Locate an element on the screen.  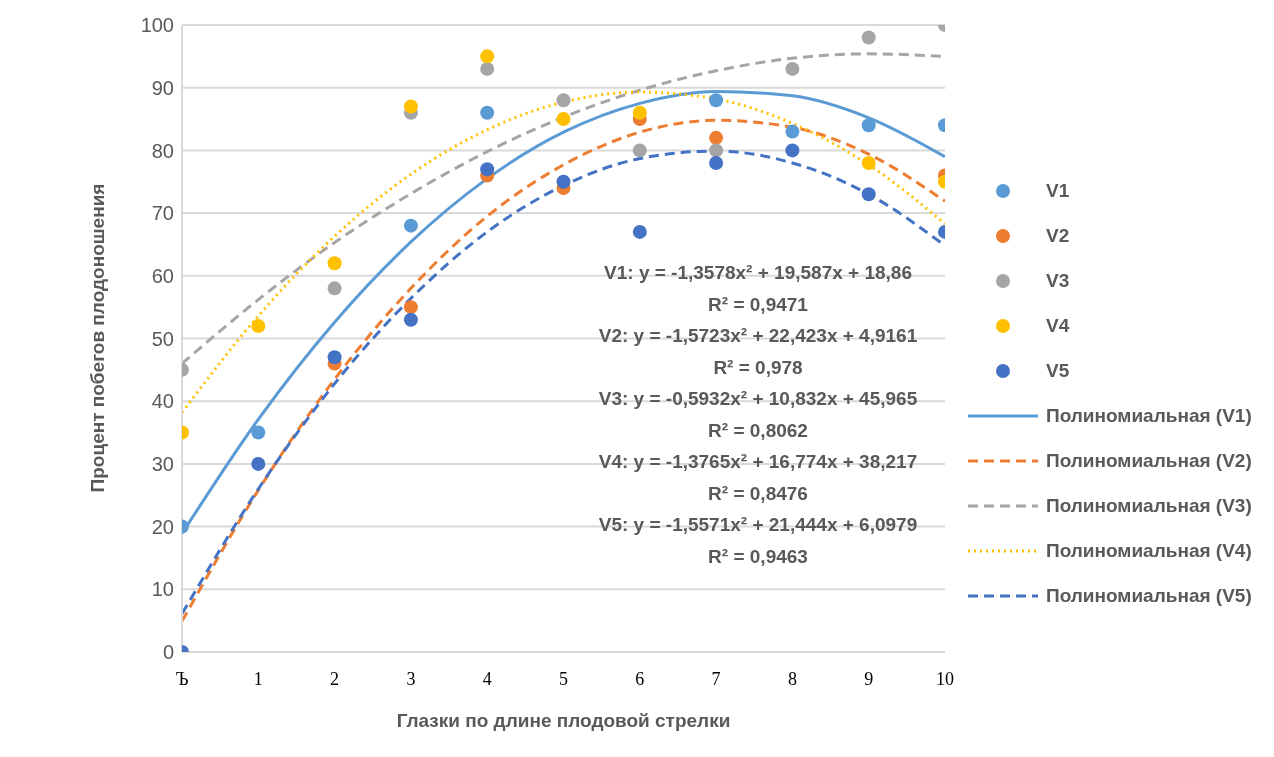
annotation: V2: y = -1,5723x² + 22,423x + 4,9161 is located at coordinates (758, 336).